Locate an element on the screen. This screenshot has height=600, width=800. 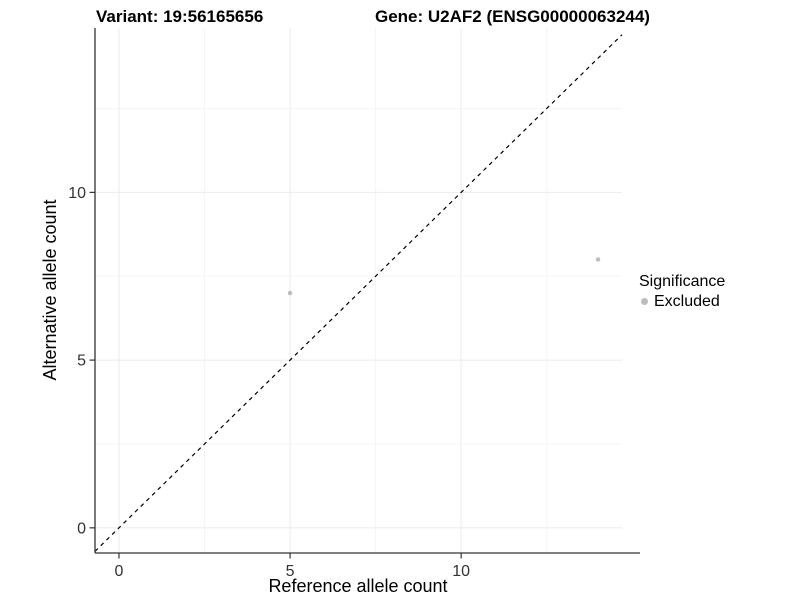
legend-item-excluded: Excluded is located at coordinates (682, 301).